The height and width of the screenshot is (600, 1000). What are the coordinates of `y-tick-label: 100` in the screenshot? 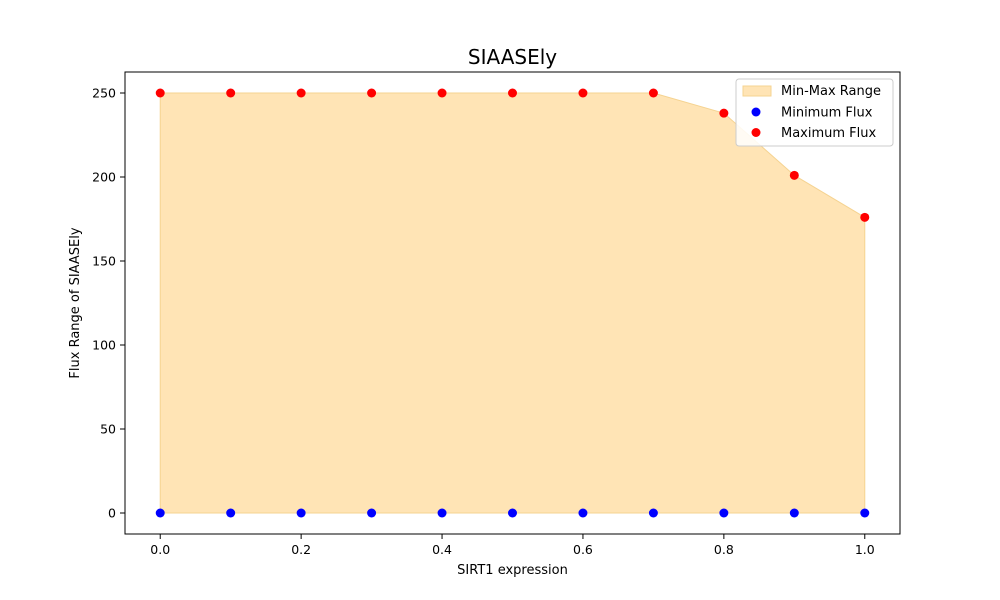 It's located at (104, 345).